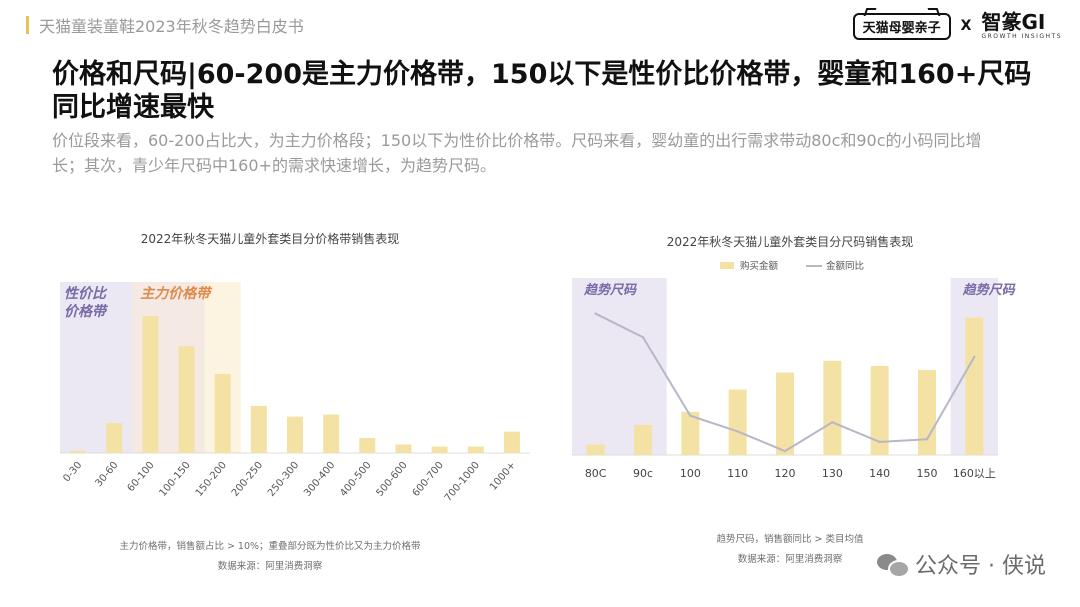 Image resolution: width=1080 pixels, height=607 pixels. I want to click on header-accent-bar, so click(27, 25).